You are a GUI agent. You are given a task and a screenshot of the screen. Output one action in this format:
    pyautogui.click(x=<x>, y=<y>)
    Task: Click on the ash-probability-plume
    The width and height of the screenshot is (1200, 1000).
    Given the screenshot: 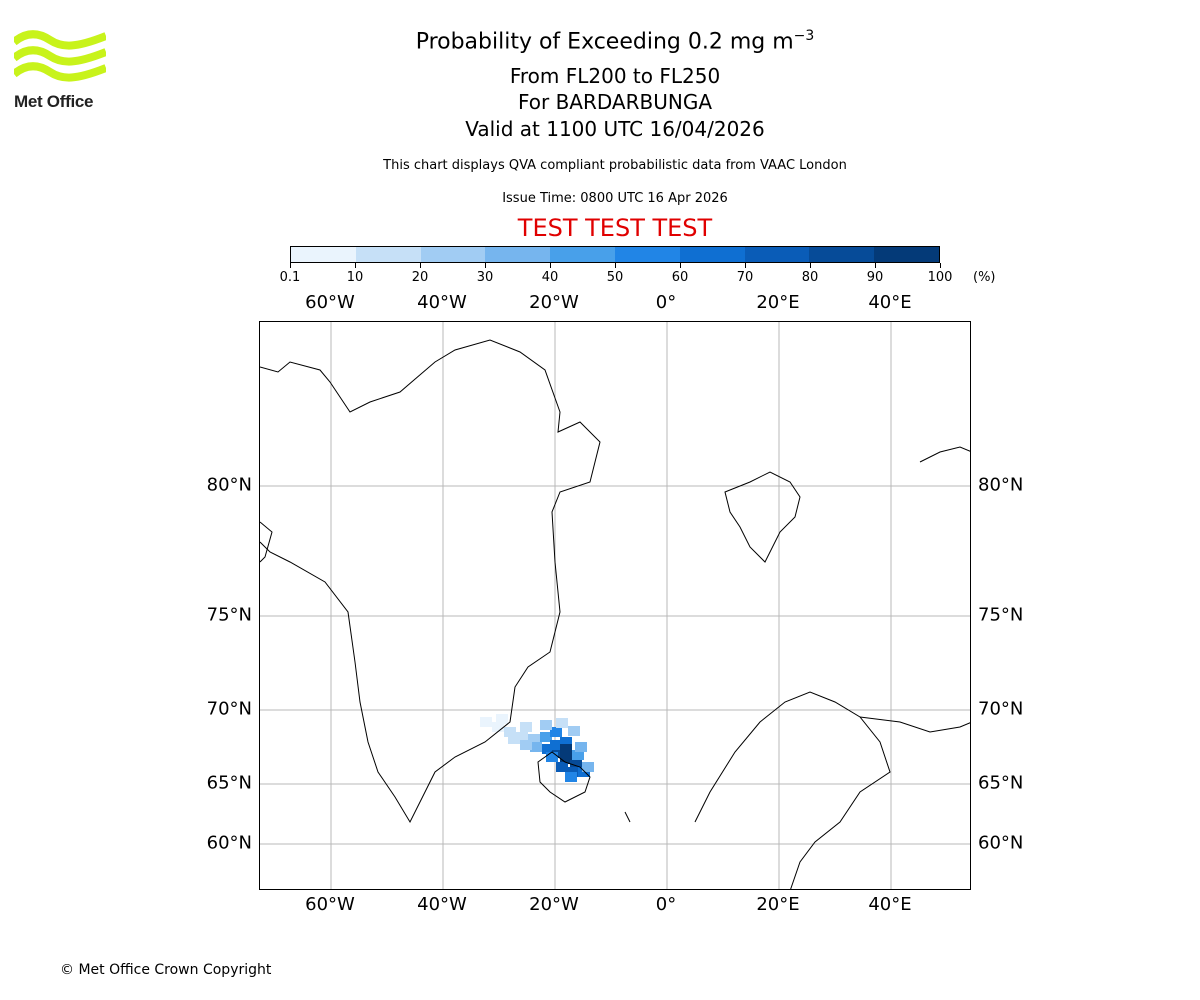 What is the action you would take?
    pyautogui.click(x=537, y=748)
    